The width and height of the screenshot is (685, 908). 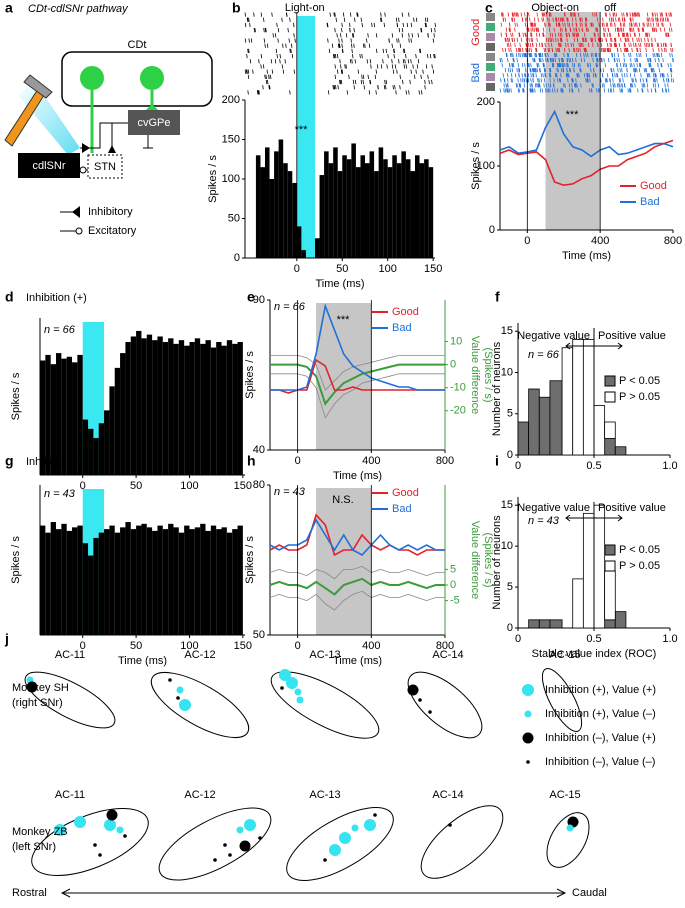 What do you see at coordinates (199, 655) in the screenshot?
I see `section-label: AC-12` at bounding box center [199, 655].